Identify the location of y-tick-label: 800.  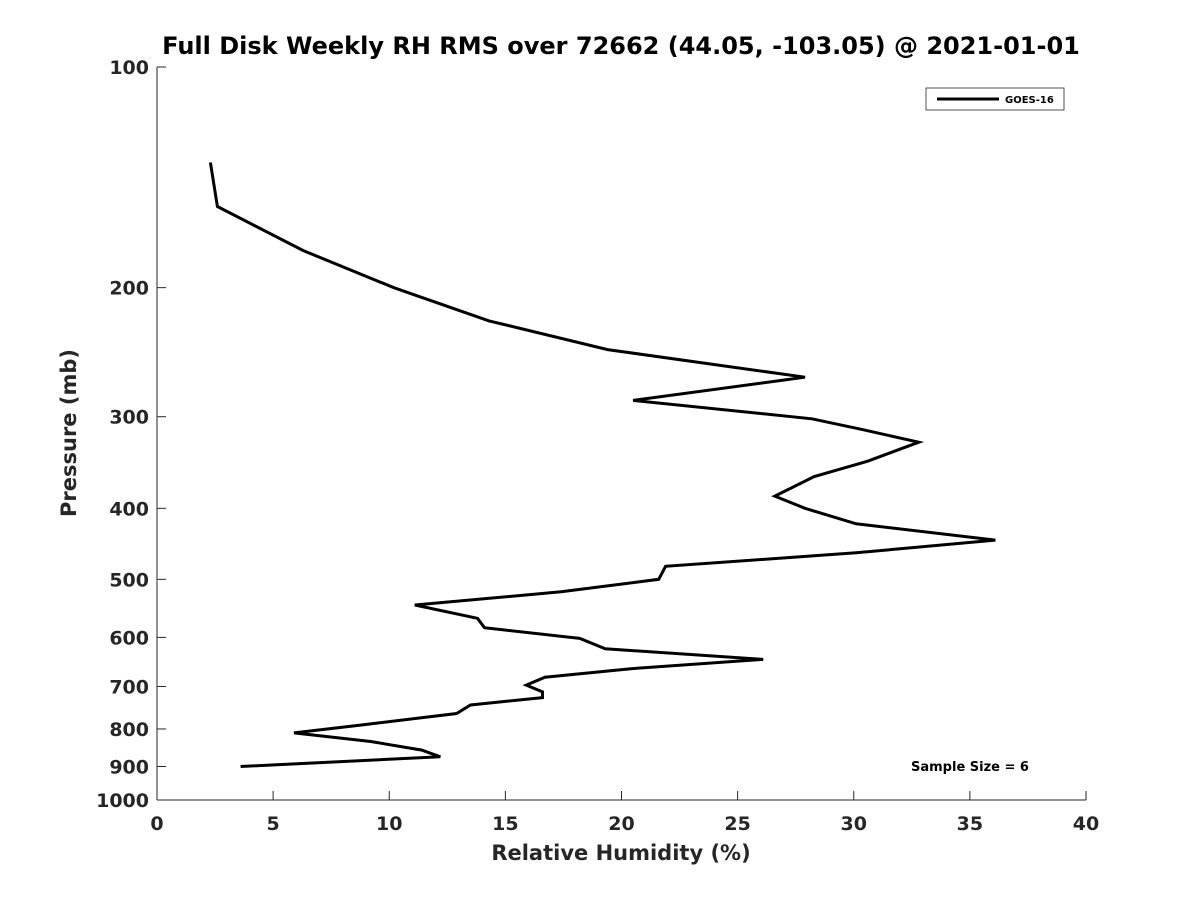
(129, 730).